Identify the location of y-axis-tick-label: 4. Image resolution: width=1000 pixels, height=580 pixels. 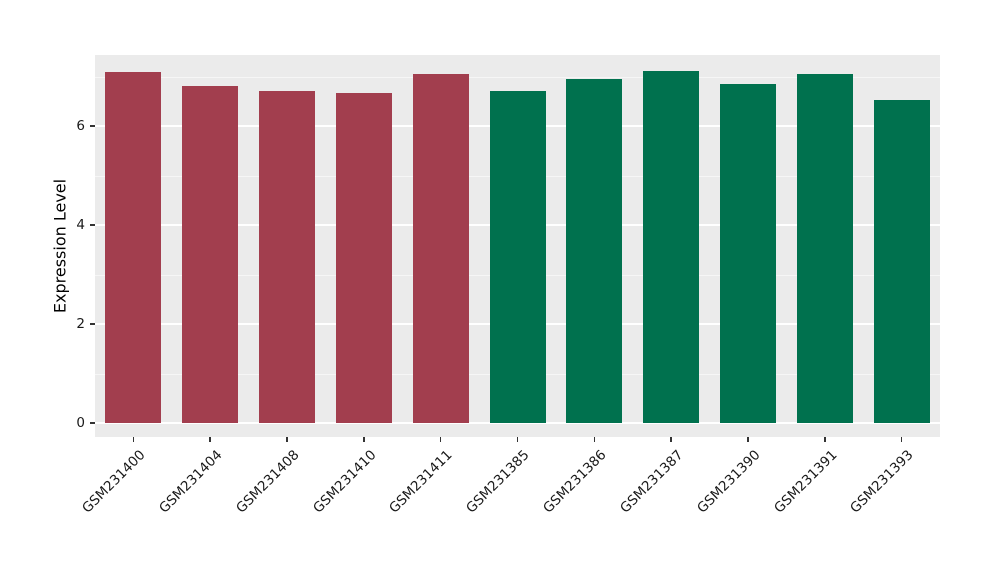
(80, 225).